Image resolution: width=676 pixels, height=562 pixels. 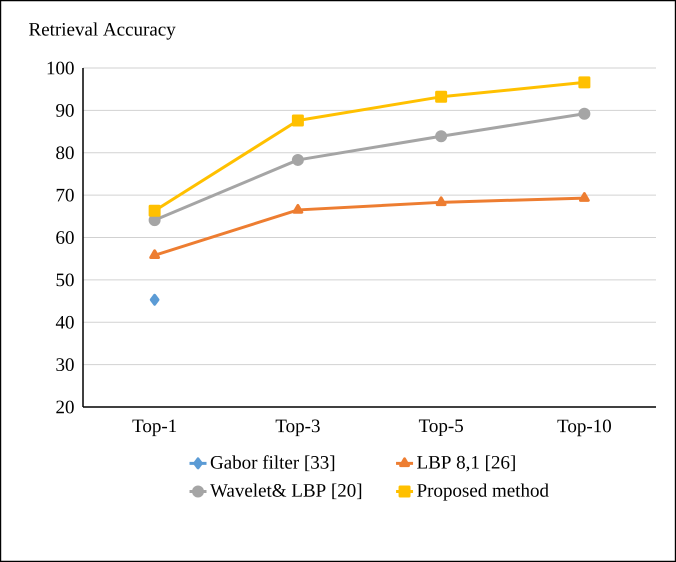 I want to click on y-tick-label: 20, so click(x=65, y=407).